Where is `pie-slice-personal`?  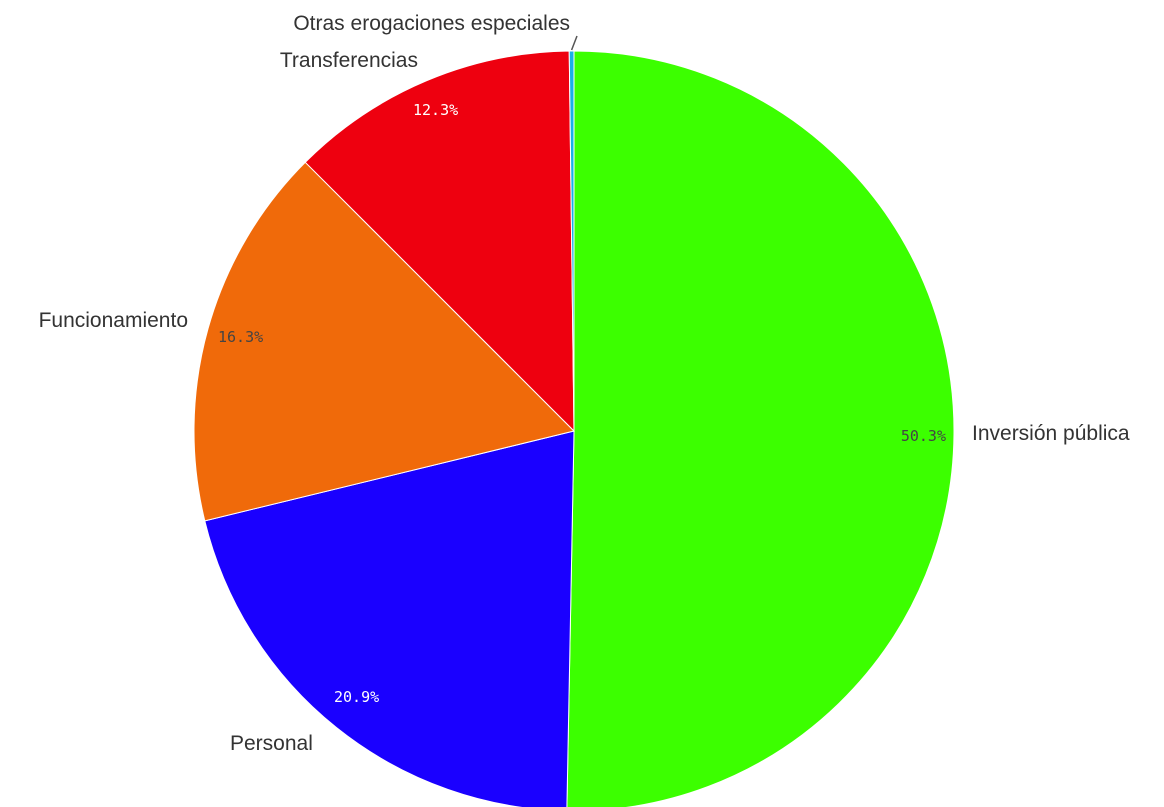 pie-slice-personal is located at coordinates (389, 618).